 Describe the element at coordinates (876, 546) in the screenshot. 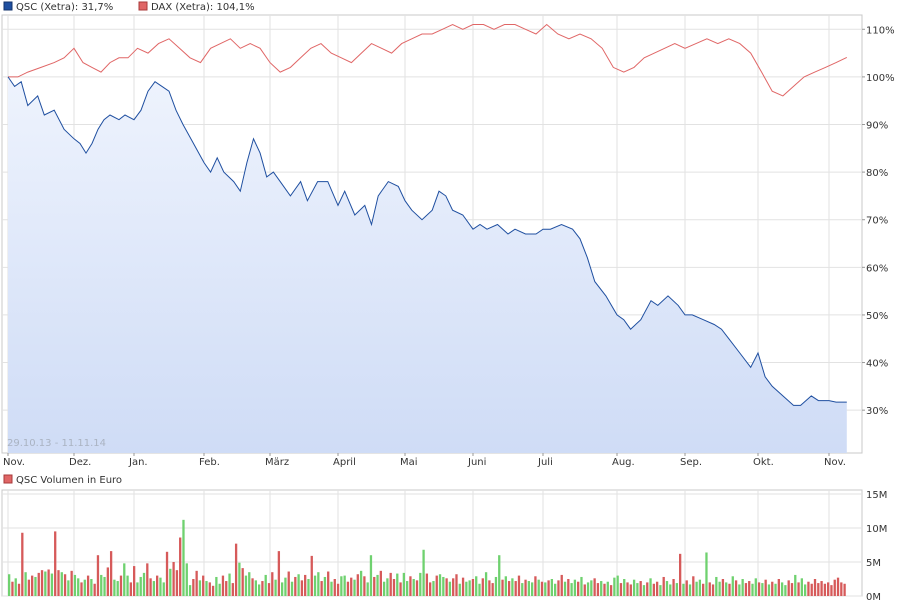

I see `volume-y-axis: 0M 5M 10M 15M` at that location.